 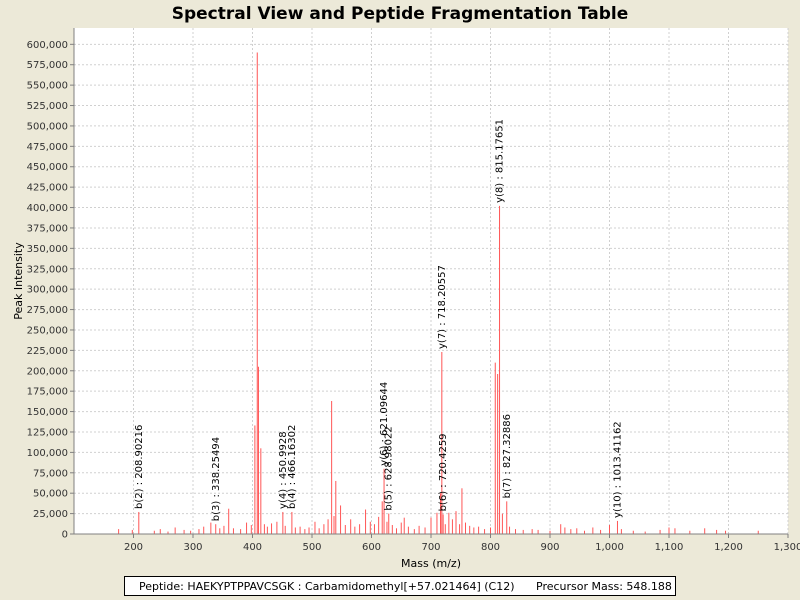 I want to click on fragment-annotation: b(7) : 827.32886, so click(x=507, y=456).